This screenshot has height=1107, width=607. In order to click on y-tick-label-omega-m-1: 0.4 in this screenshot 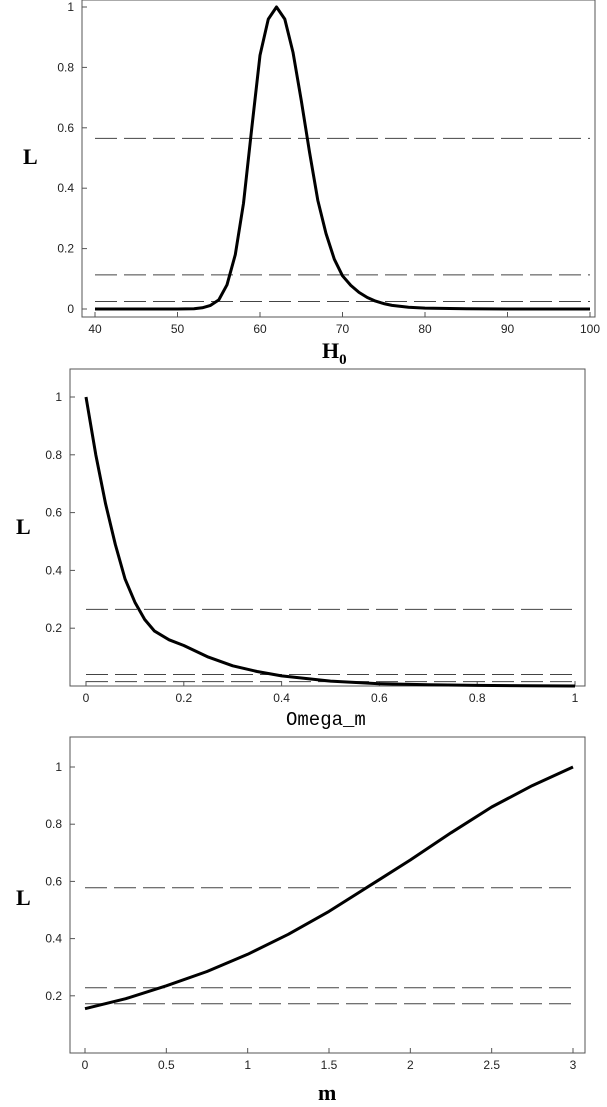, I will do `click(53, 570)`.